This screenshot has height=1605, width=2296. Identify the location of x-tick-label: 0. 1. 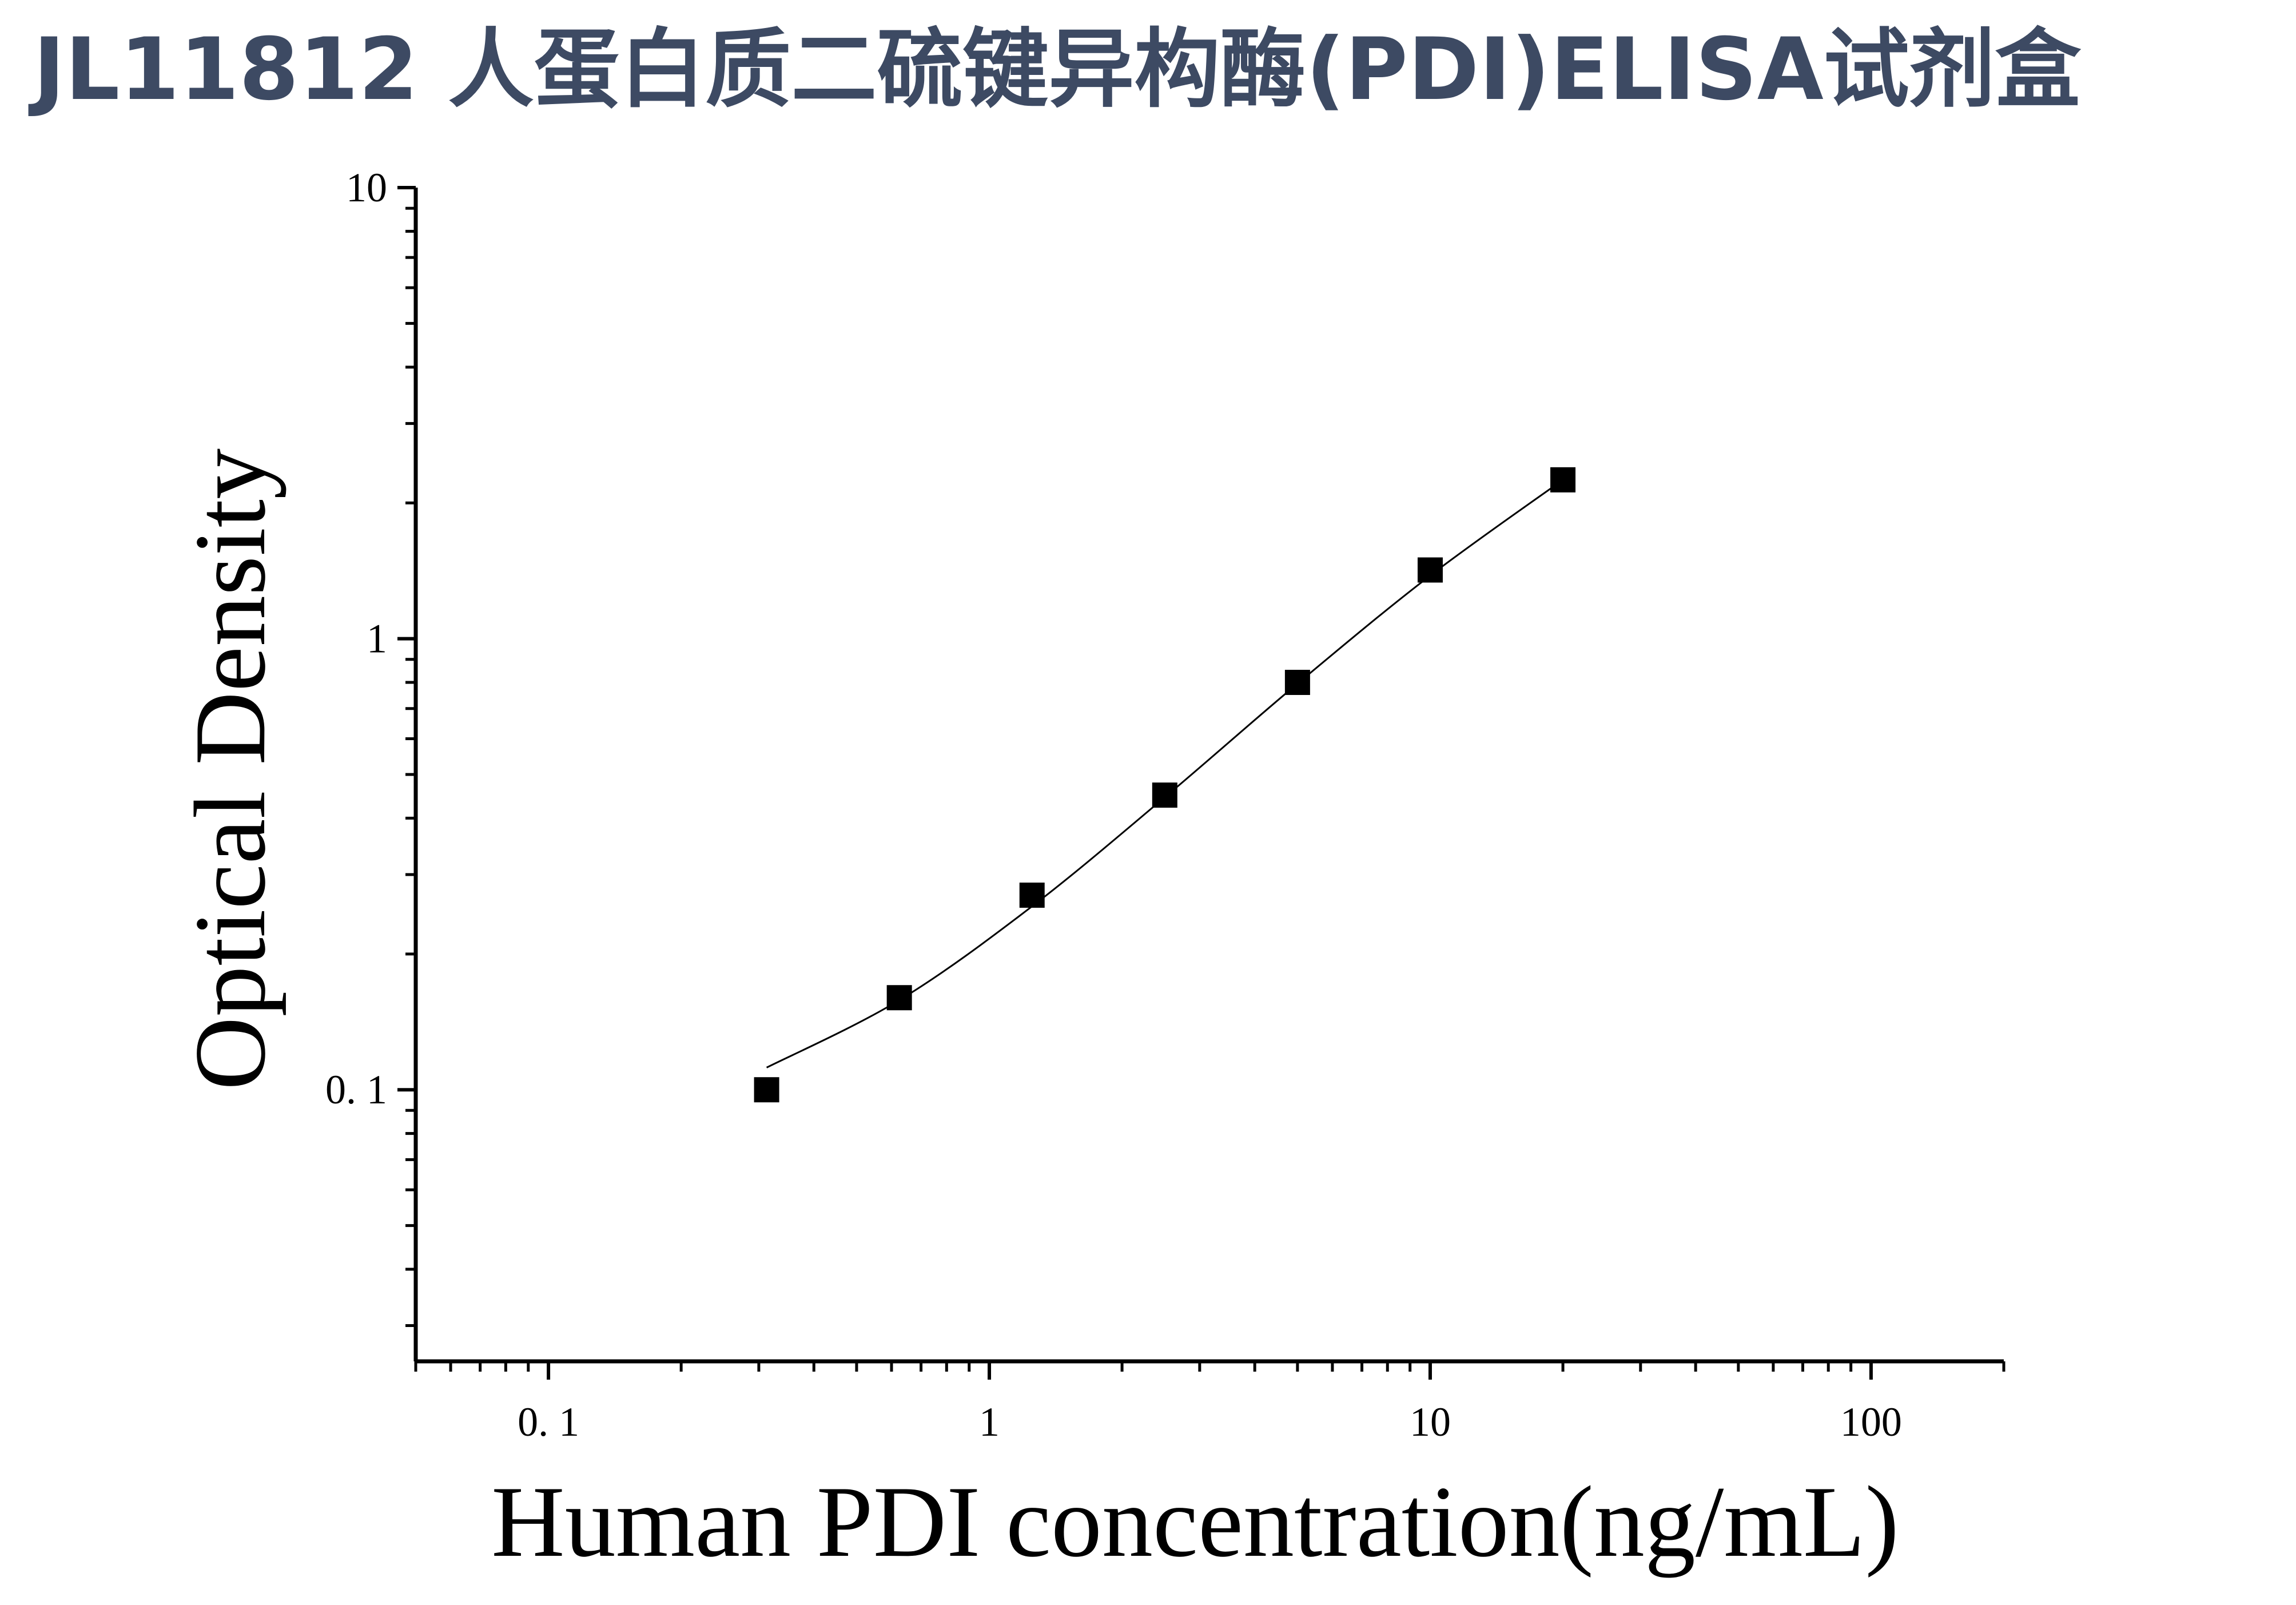
(548, 1422).